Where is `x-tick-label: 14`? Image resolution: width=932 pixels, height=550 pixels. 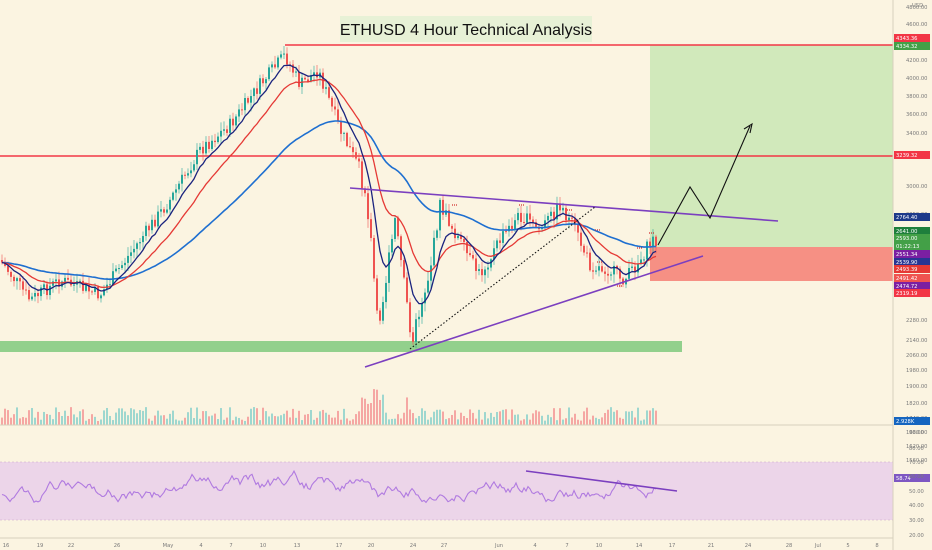 x-tick-label: 14 is located at coordinates (639, 546).